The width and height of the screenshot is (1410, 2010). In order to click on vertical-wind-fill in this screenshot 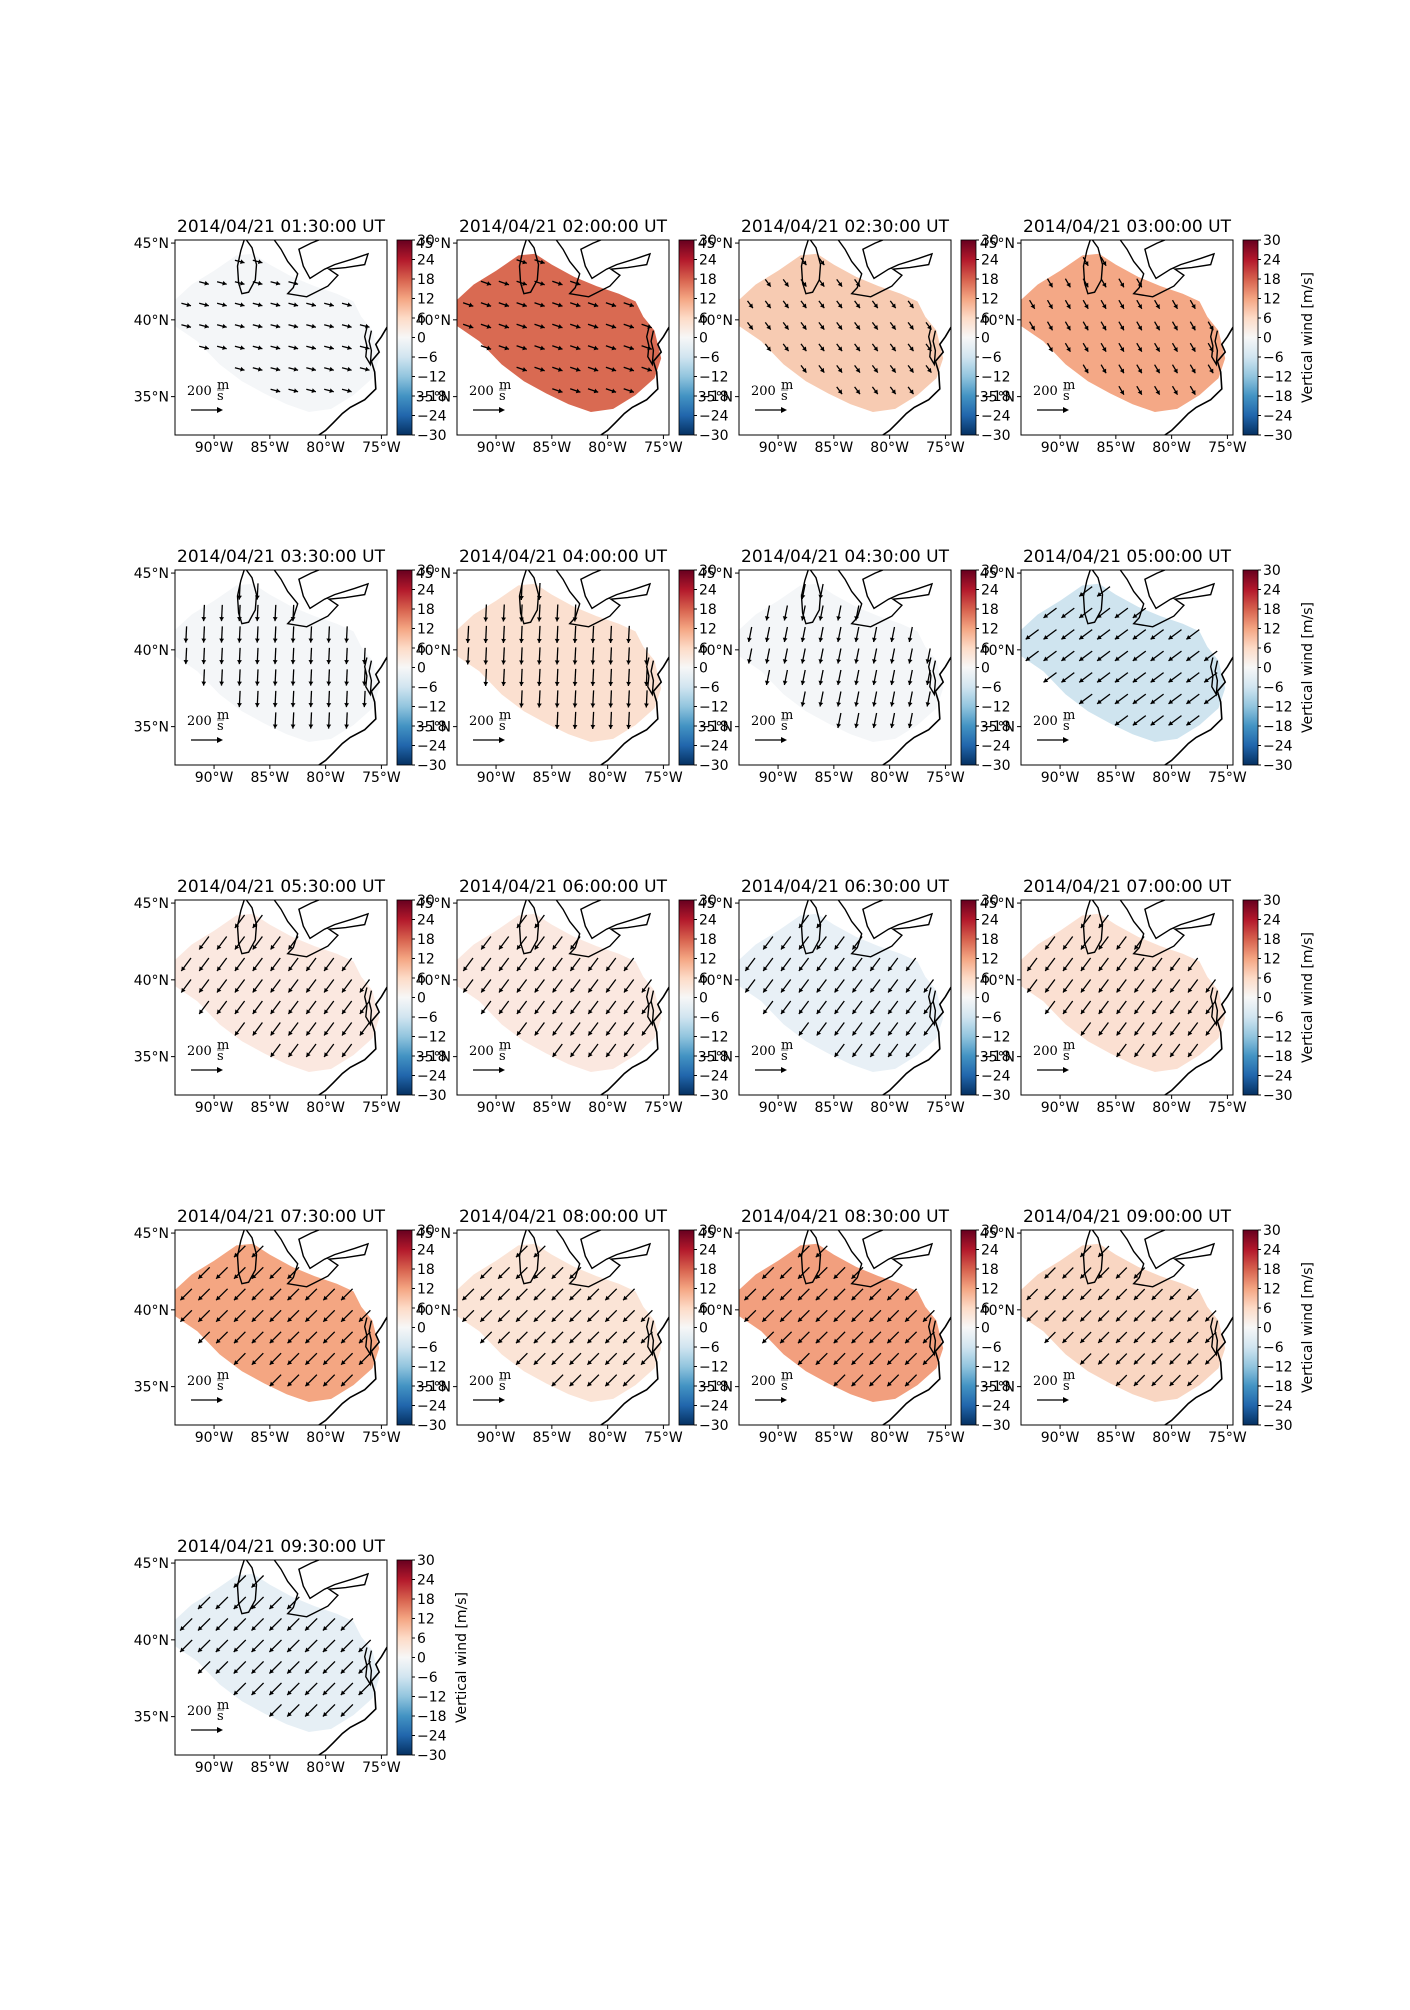, I will do `click(841, 1322)`.